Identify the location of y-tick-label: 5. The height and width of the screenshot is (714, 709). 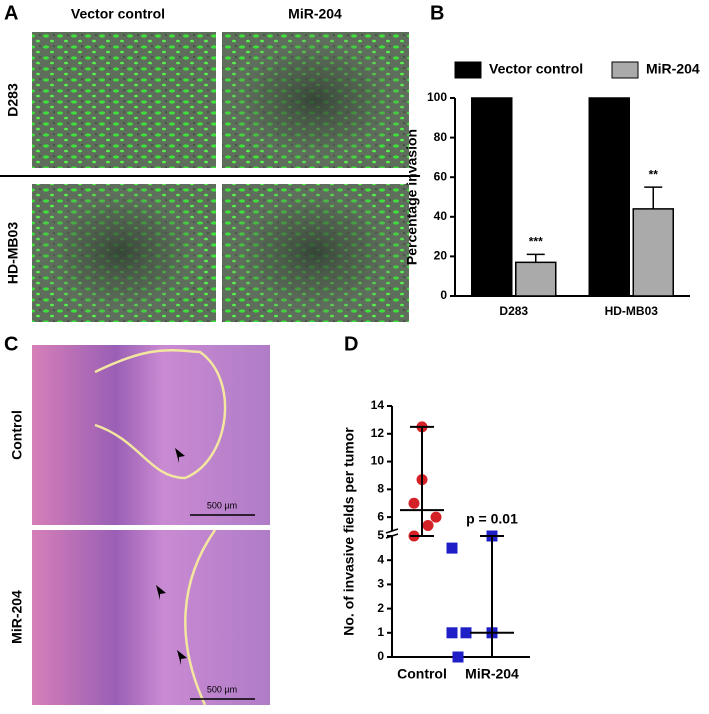
(380, 535).